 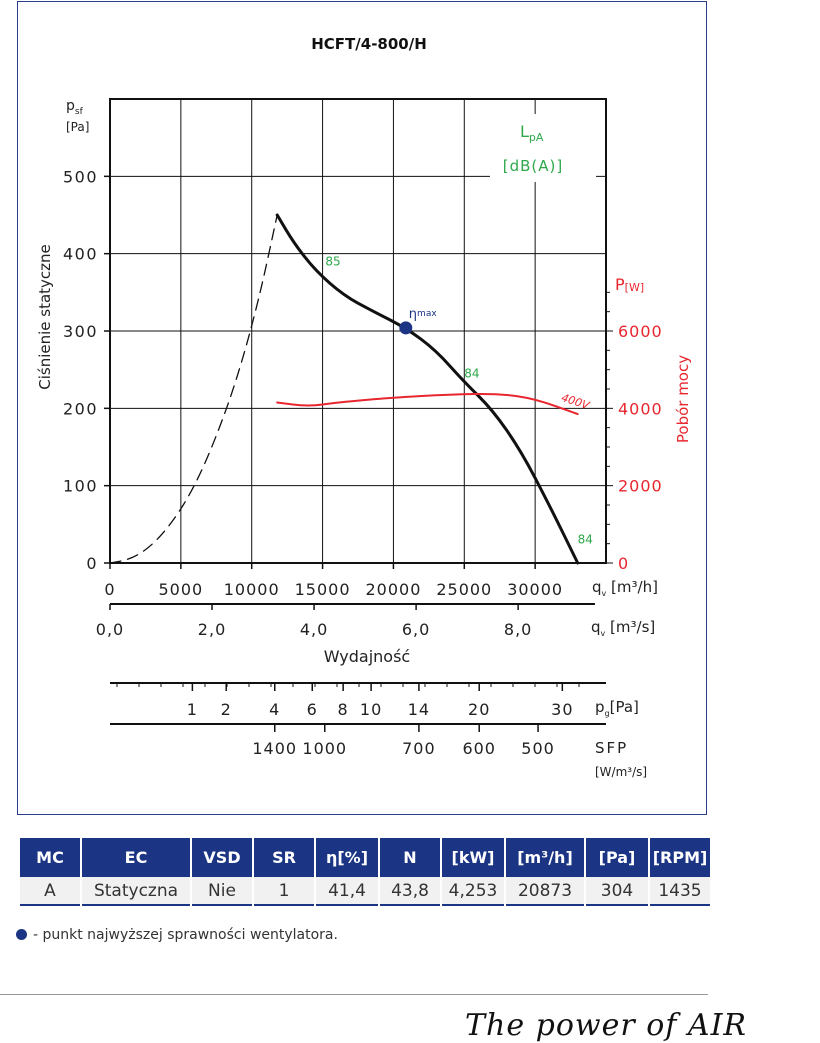 What do you see at coordinates (479, 709) in the screenshot?
I see `pg-tick-label: 20` at bounding box center [479, 709].